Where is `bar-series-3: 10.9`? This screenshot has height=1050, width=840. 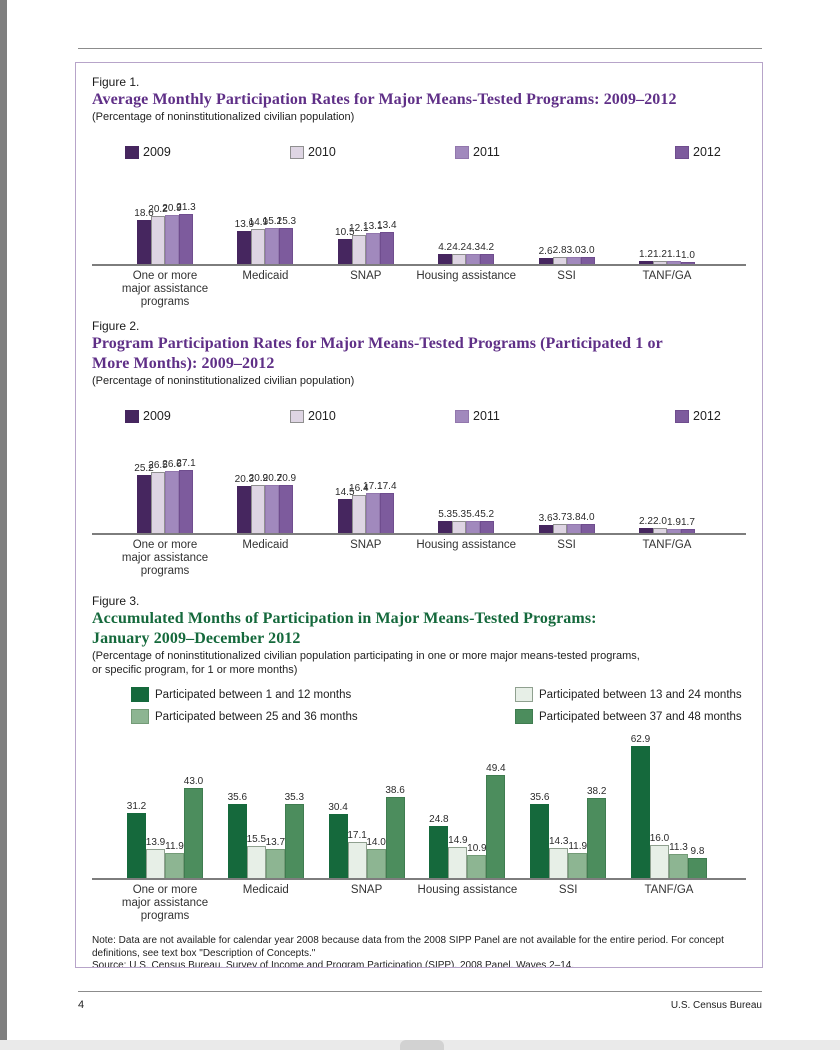 bar-series-3: 10.9 is located at coordinates (477, 860).